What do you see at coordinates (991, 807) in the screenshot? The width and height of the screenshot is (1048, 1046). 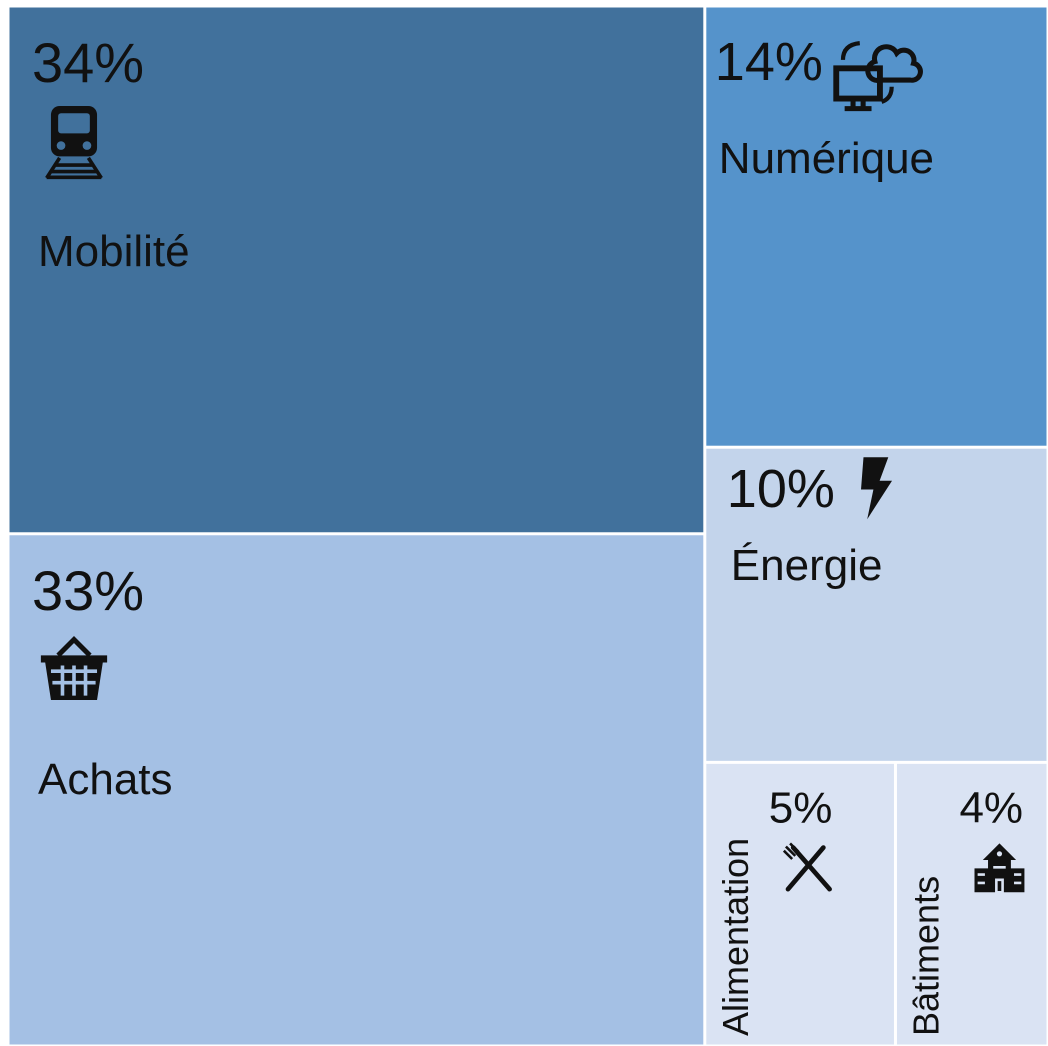 I see `tile-value: 4%` at bounding box center [991, 807].